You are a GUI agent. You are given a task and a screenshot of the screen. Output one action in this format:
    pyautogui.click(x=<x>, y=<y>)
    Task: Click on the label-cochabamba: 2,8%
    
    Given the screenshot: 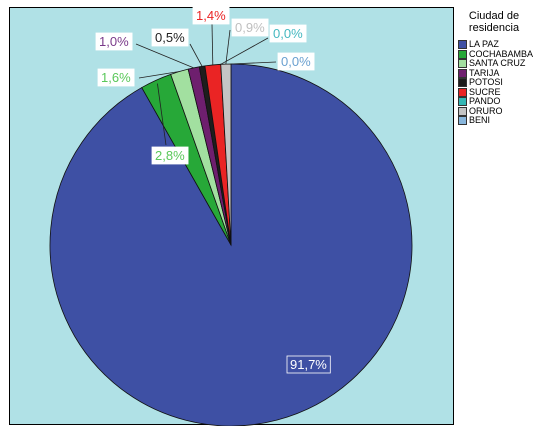 What is the action you would take?
    pyautogui.click(x=170, y=155)
    